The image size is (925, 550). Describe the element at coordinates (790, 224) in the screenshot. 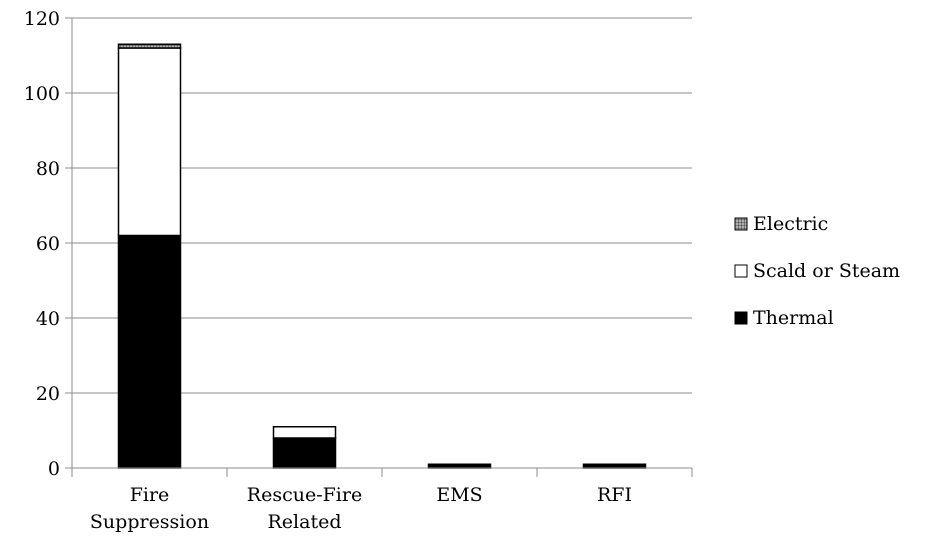

I see `legend-label: Electric` at that location.